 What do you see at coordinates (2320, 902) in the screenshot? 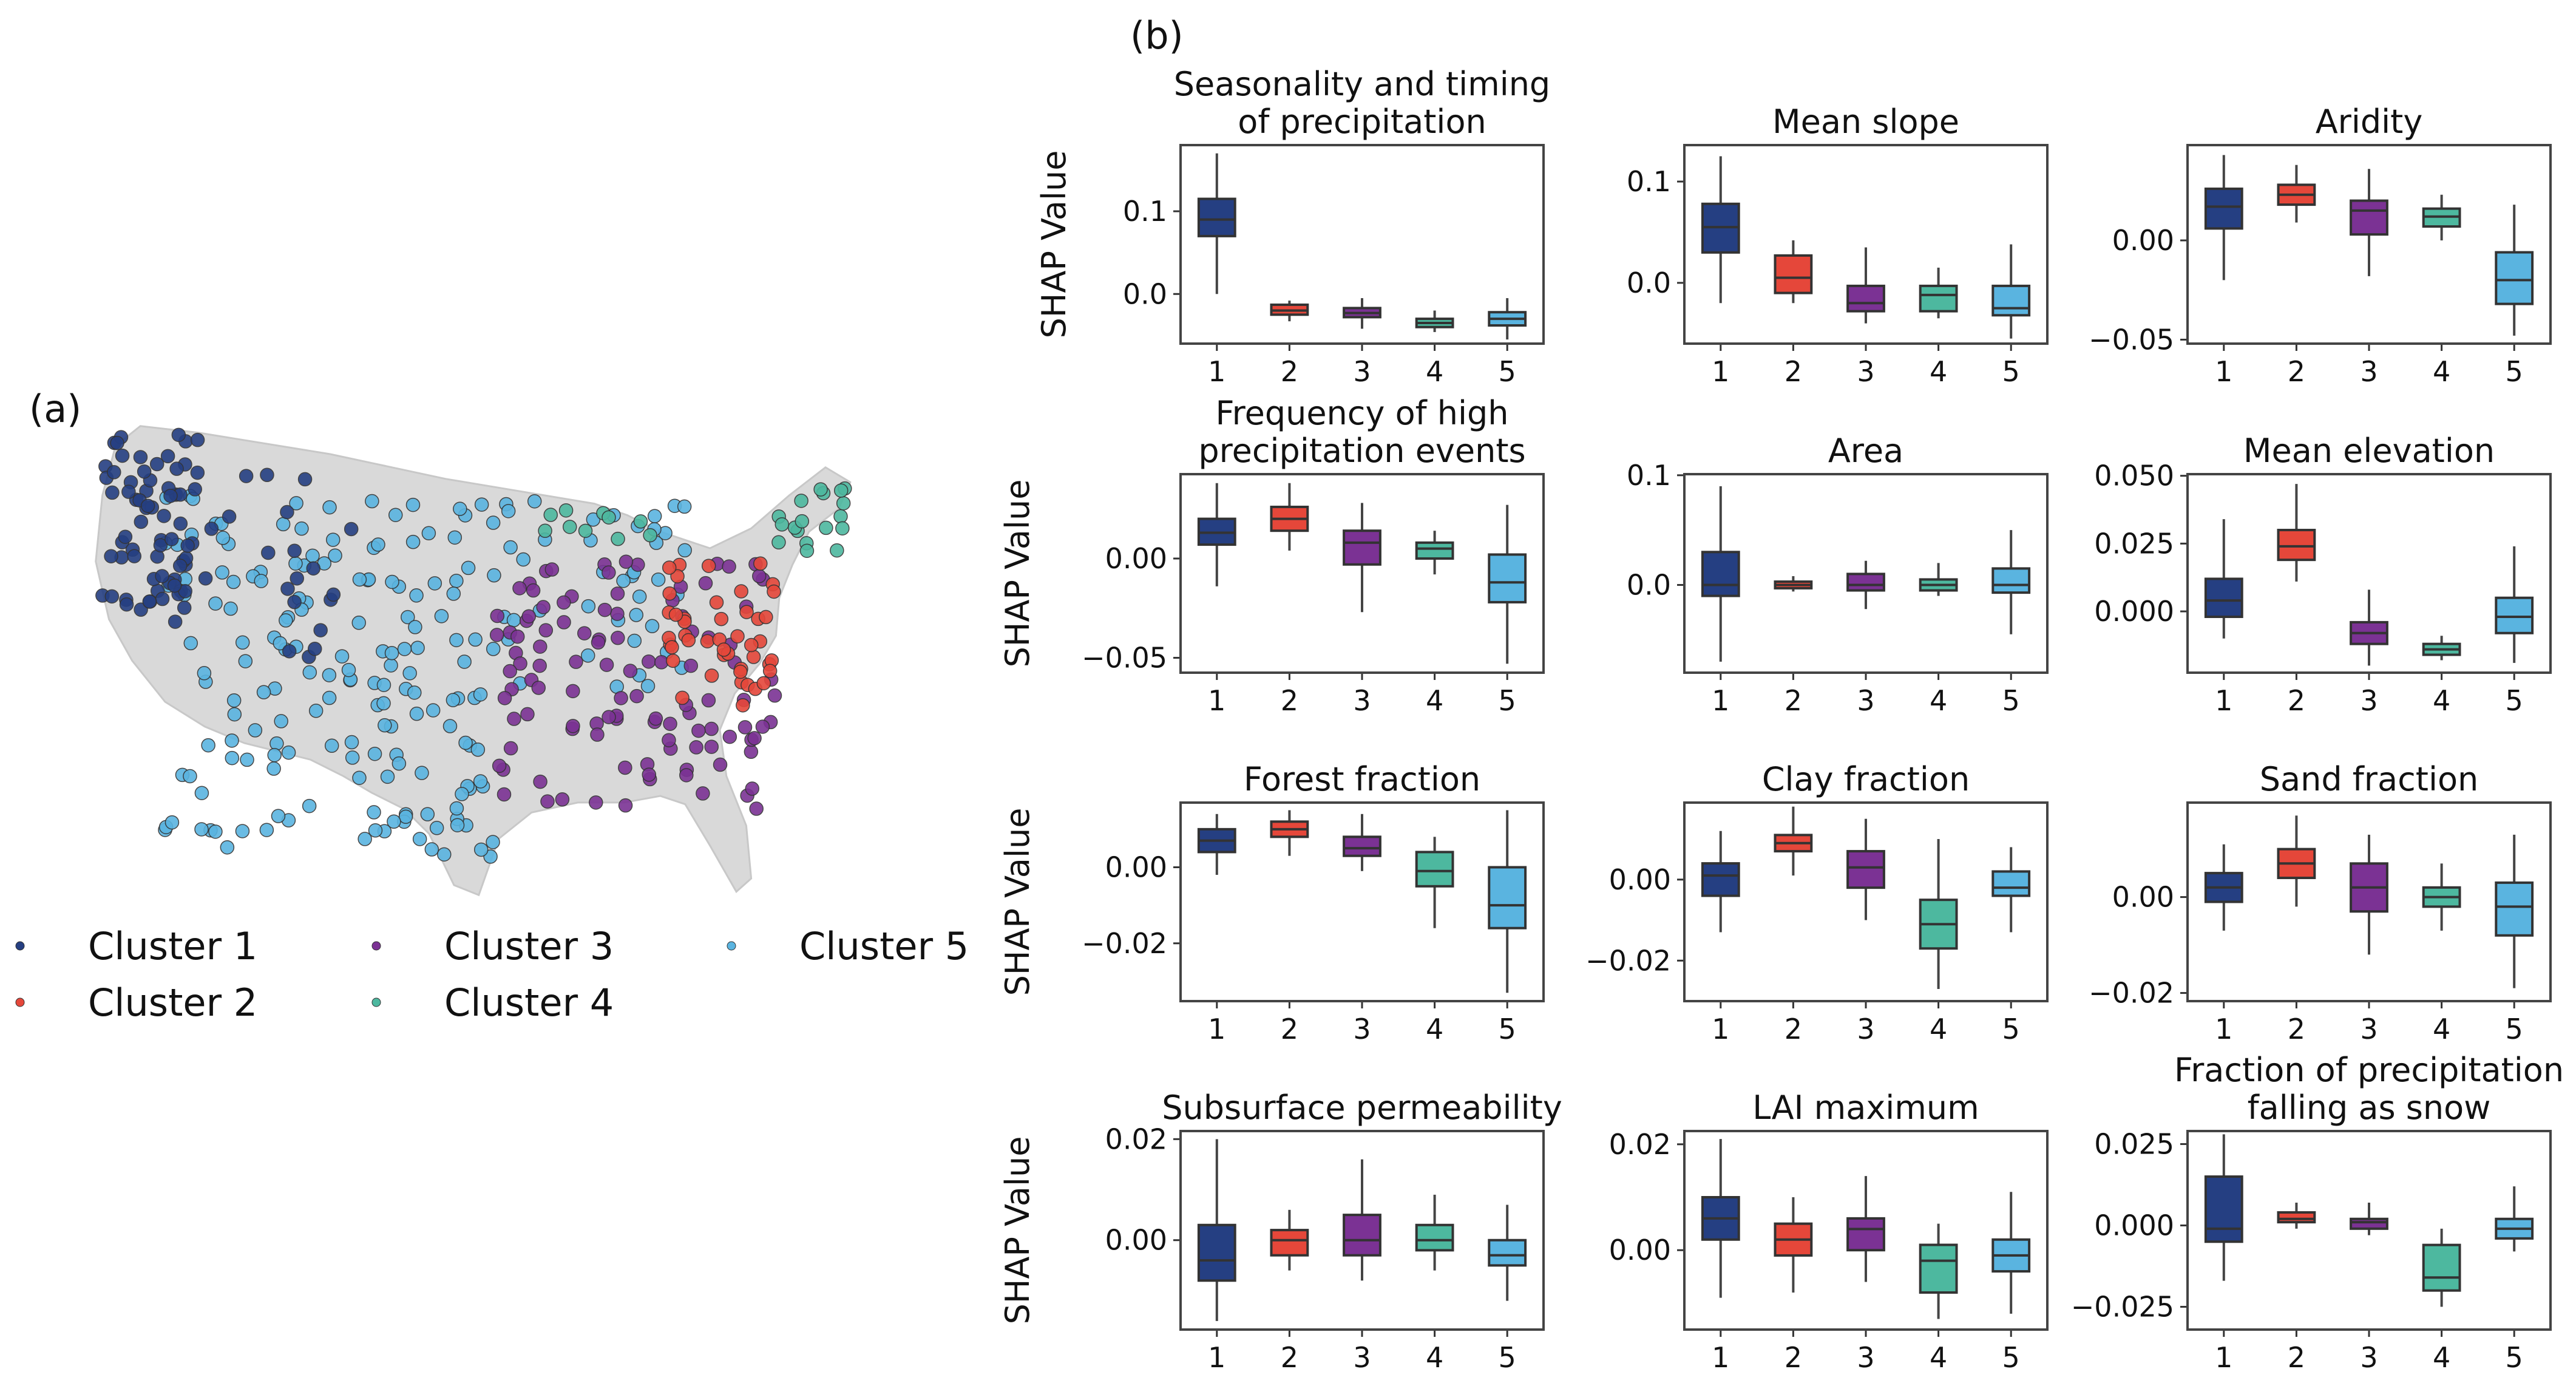
I see `subplot: Sand fraction −0.02 0.00 1 2 3 4 5` at bounding box center [2320, 902].